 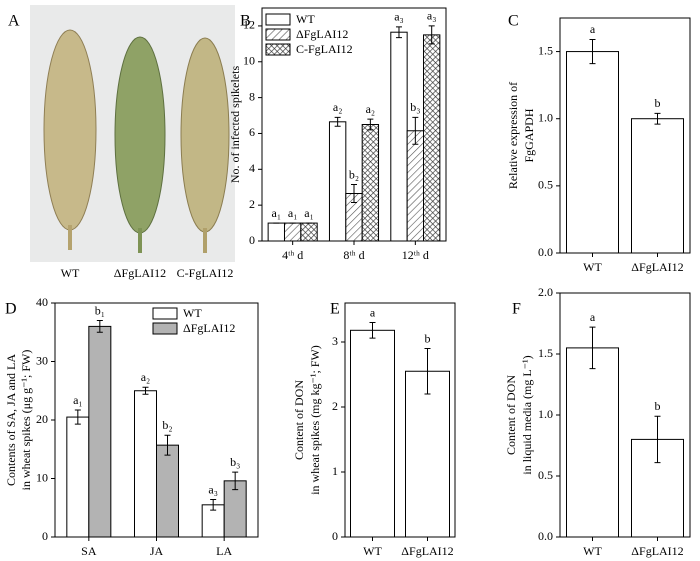 What do you see at coordinates (11, 420) in the screenshot?
I see `y-axis-label: Contents of SA, JA and LA` at bounding box center [11, 420].